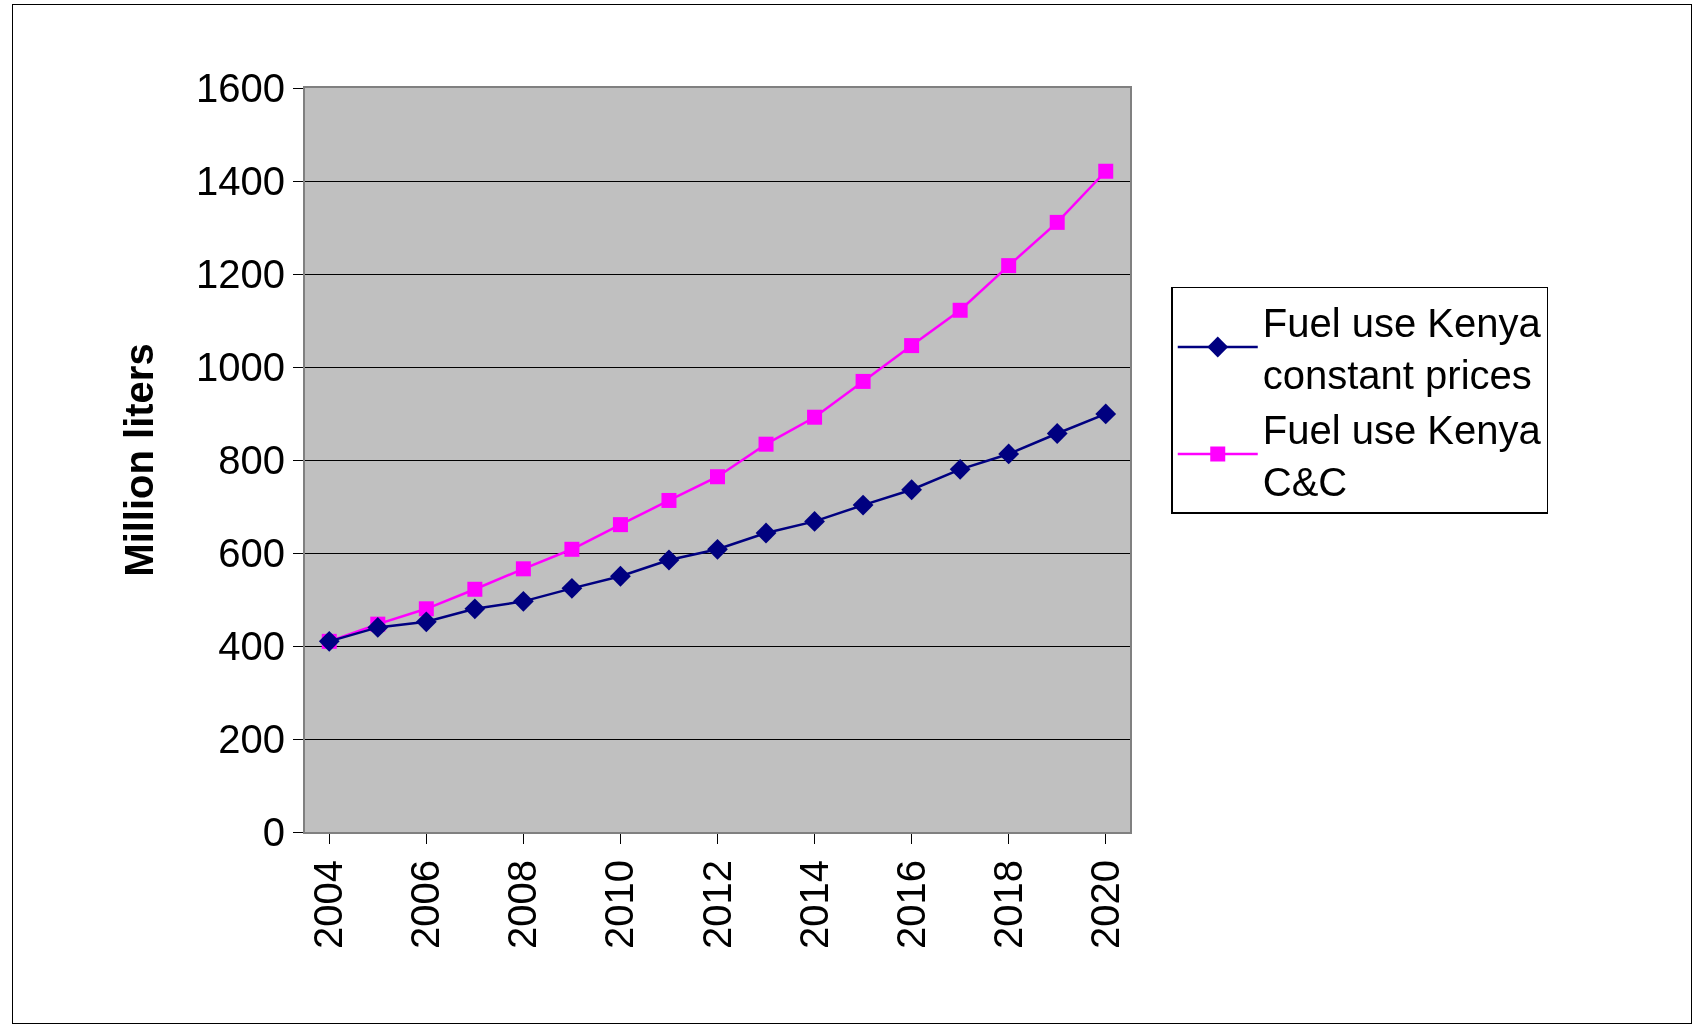 This screenshot has height=1031, width=1696. What do you see at coordinates (813, 904) in the screenshot?
I see `x-tick-label: 2014` at bounding box center [813, 904].